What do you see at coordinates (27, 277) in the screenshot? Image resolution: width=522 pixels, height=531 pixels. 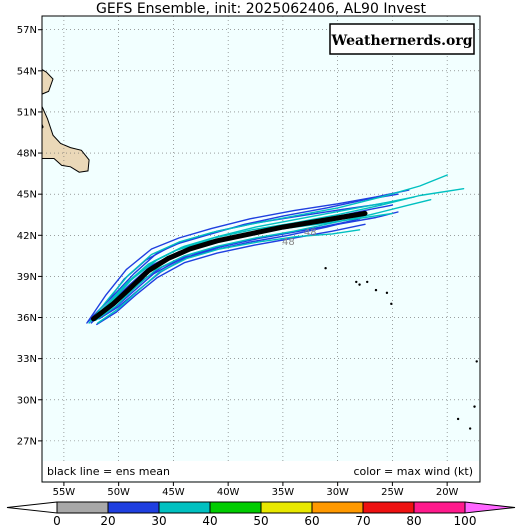 I see `lat-tick-label: 39N` at bounding box center [27, 277].